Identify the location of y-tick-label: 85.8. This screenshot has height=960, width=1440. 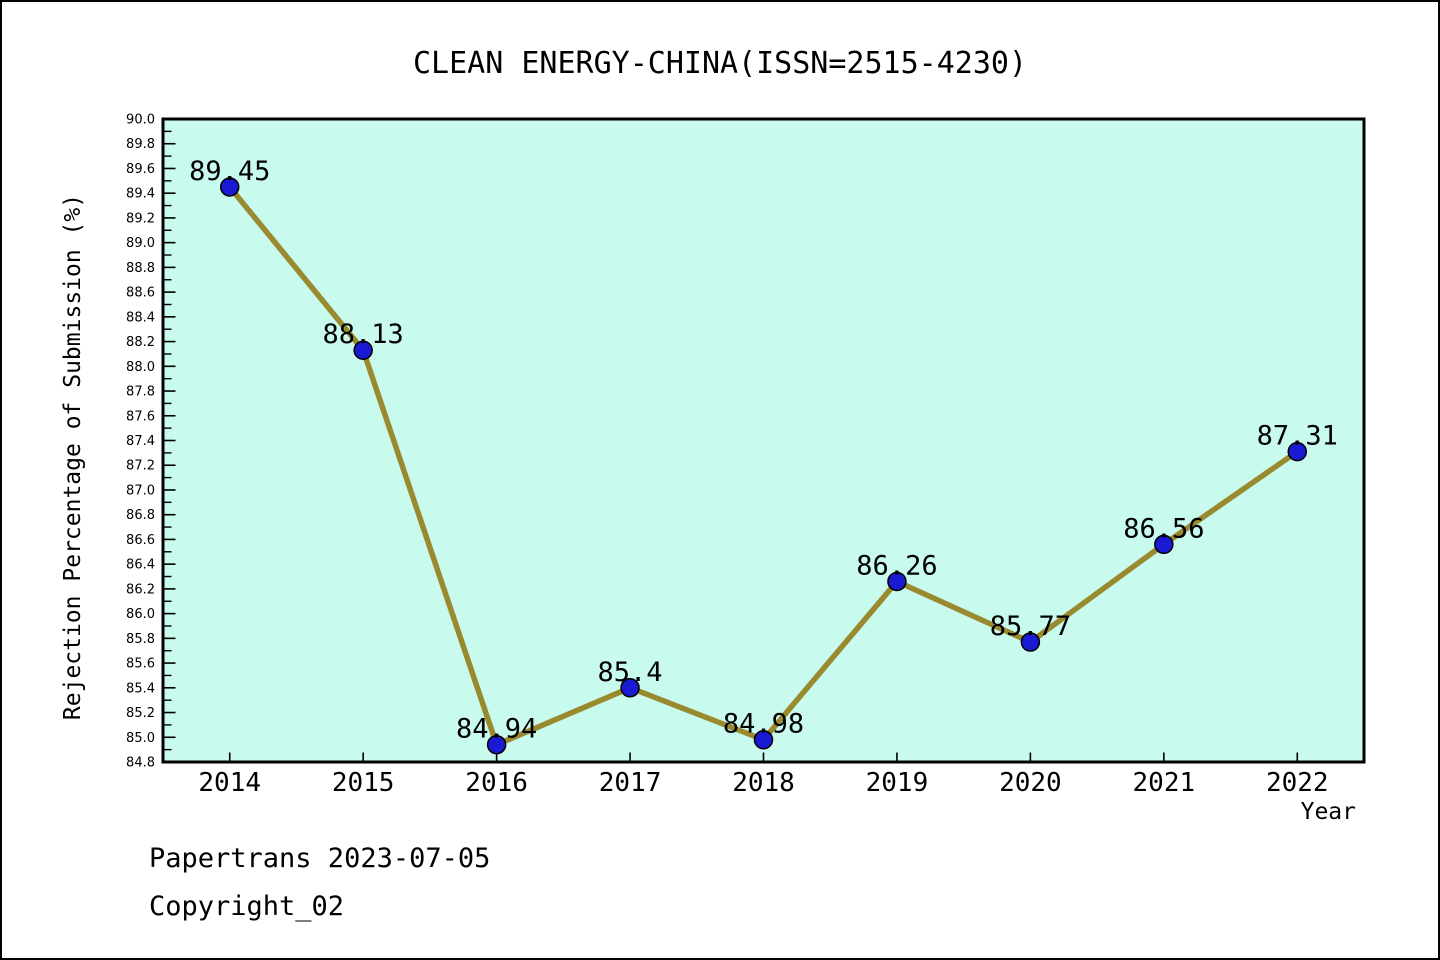
(140, 639).